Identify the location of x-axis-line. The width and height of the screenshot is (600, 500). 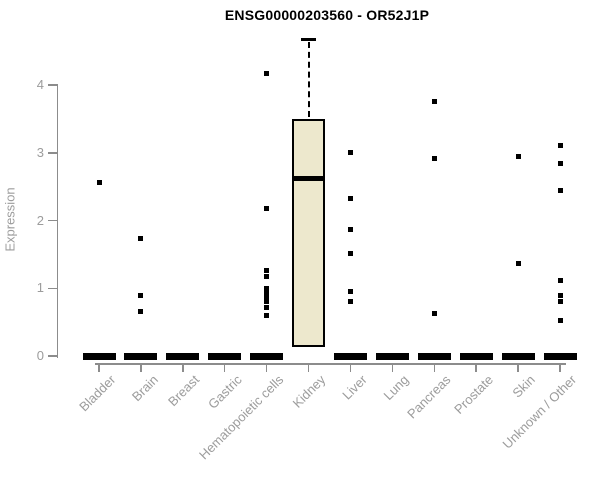
(330, 364).